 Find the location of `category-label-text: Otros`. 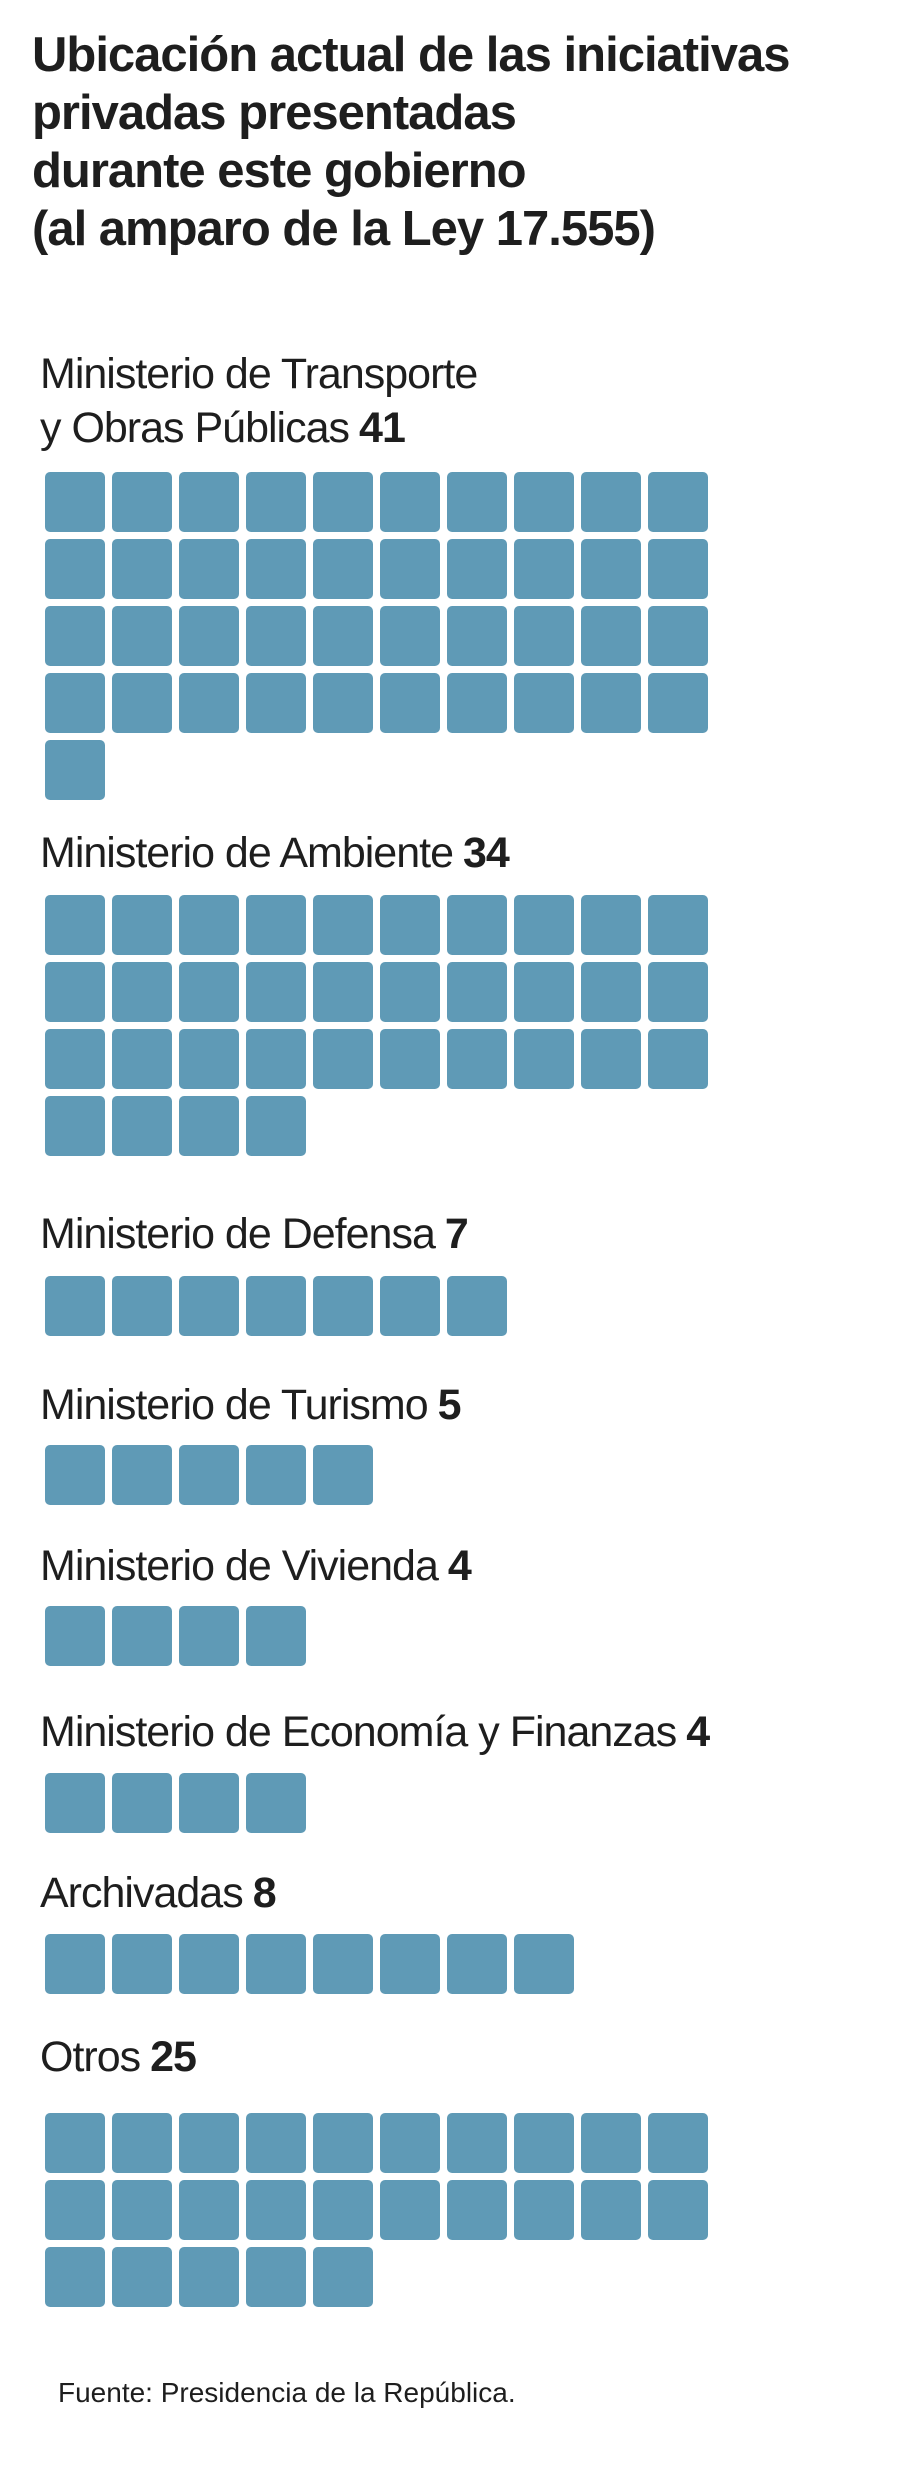

category-label-text: Otros is located at coordinates (90, 2057).